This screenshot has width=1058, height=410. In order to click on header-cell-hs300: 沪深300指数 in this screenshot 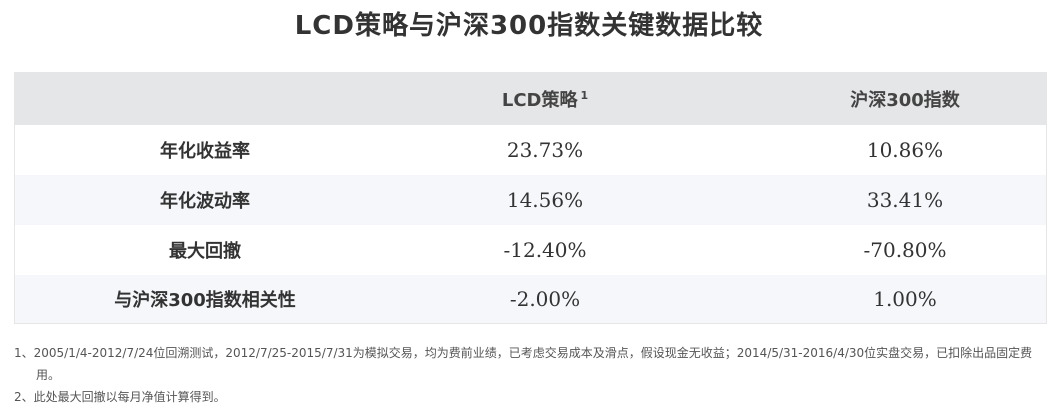, I will do `click(899, 99)`.